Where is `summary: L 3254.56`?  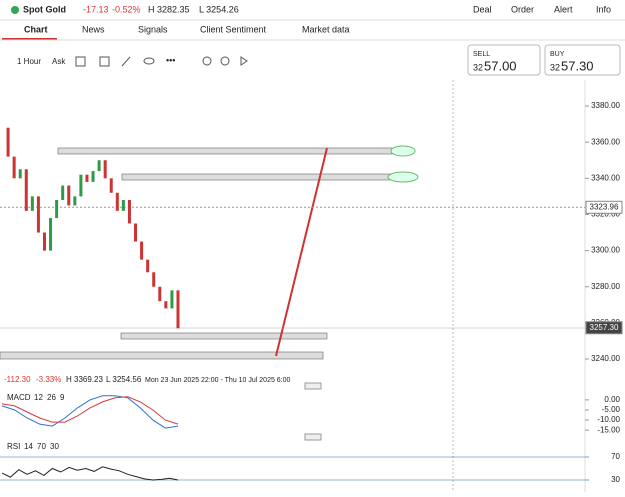 summary: L 3254.56 is located at coordinates (124, 379).